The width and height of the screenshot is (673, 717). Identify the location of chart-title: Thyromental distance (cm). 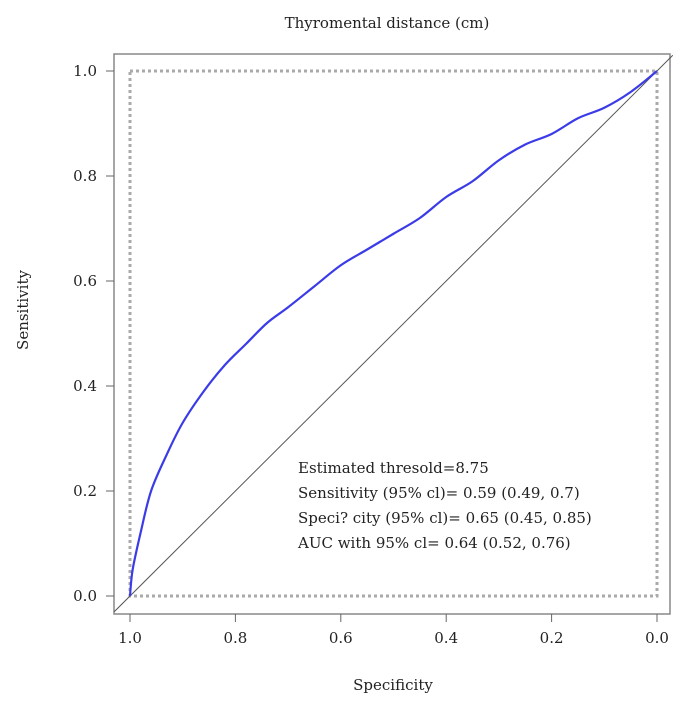
(387, 23).